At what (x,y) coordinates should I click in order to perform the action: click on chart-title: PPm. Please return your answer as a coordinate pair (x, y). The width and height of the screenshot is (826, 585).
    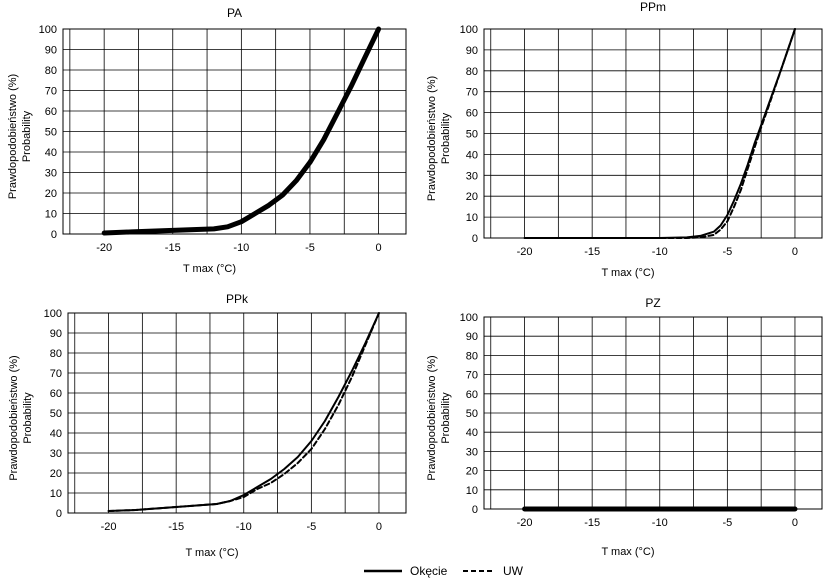
    Looking at the image, I should click on (653, 7).